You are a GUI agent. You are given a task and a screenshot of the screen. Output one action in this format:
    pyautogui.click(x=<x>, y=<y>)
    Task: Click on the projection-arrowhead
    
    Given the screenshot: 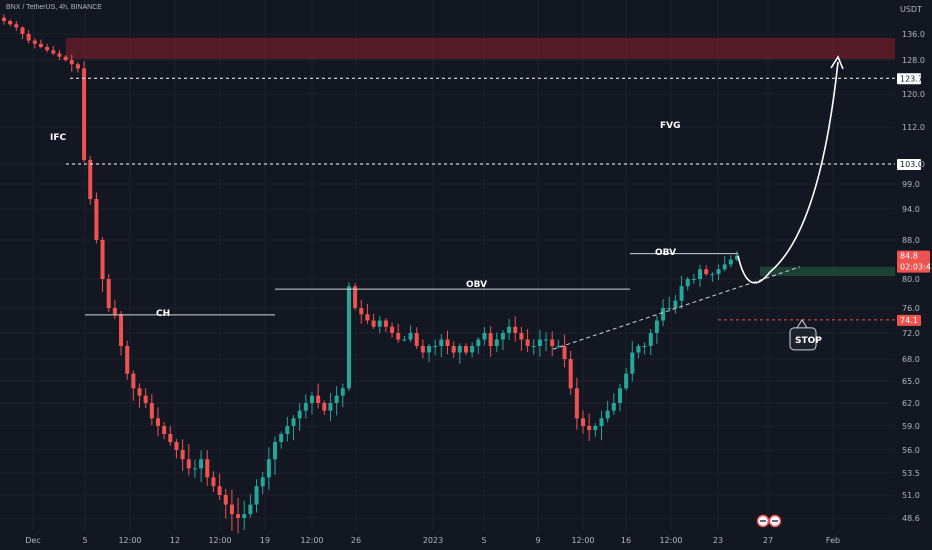 What is the action you would take?
    pyautogui.click(x=837, y=62)
    